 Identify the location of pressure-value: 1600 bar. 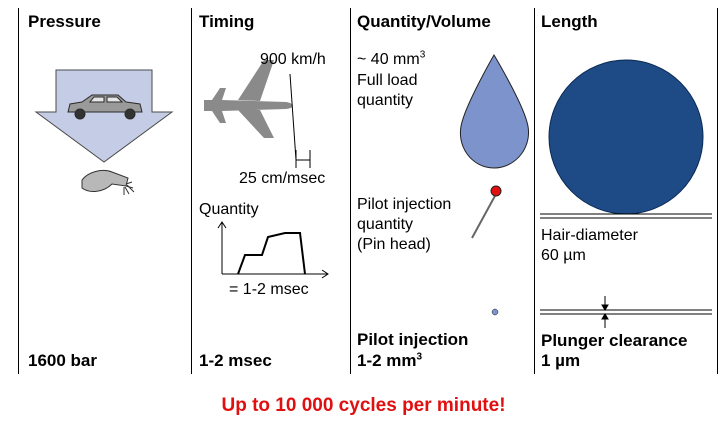
(62, 360).